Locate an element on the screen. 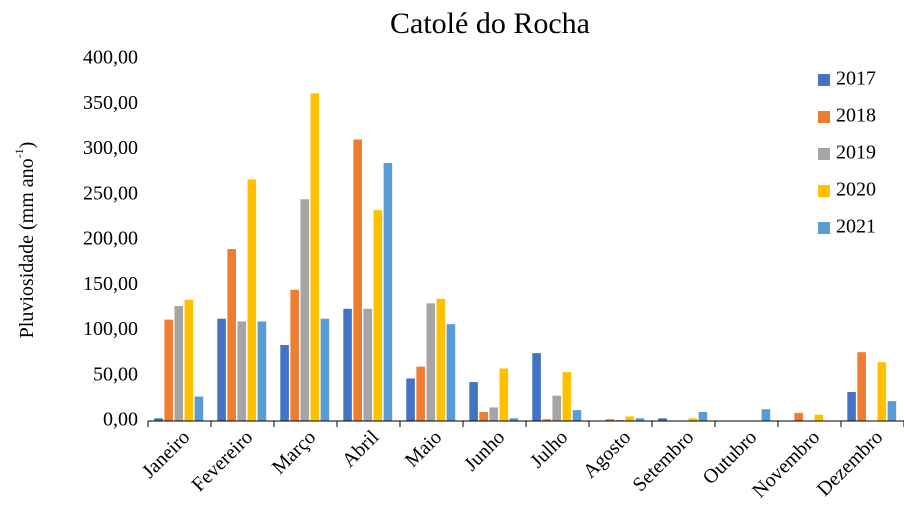  y-tick-label: 250,00 is located at coordinates (110, 193).